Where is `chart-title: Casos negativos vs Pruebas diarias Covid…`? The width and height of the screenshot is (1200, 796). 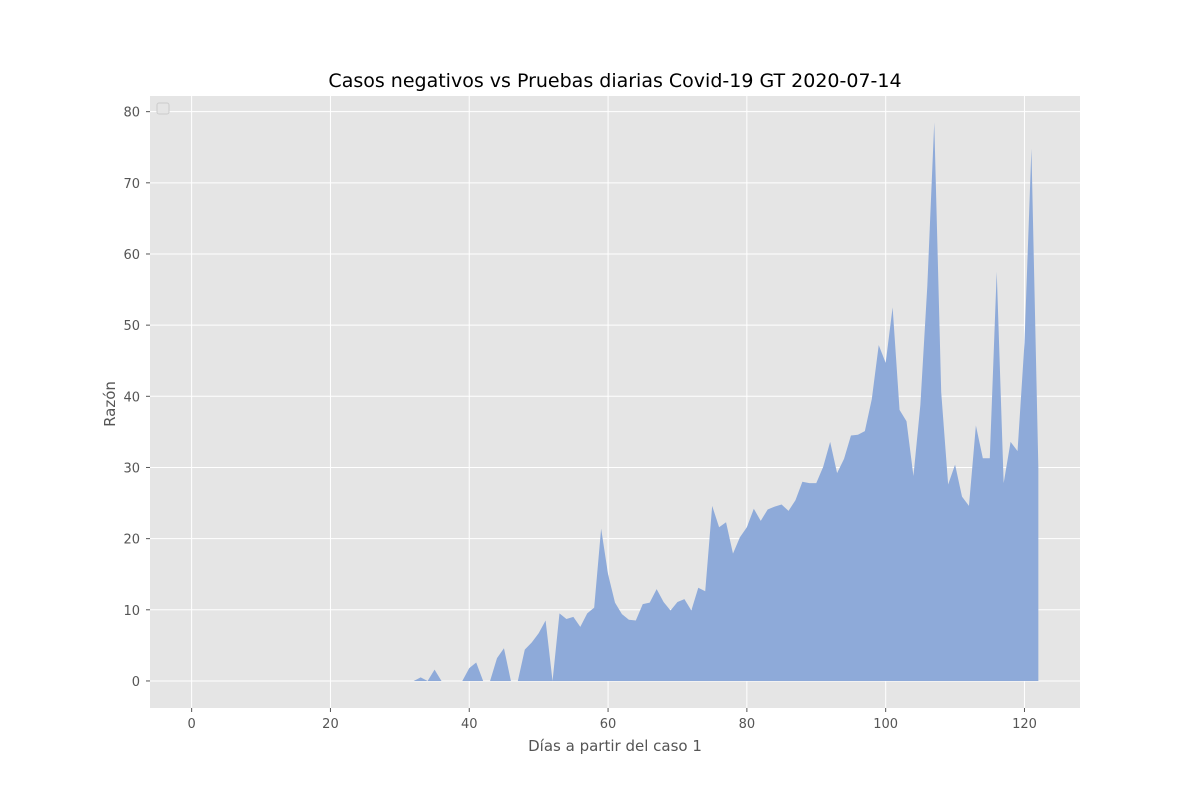 chart-title: Casos negativos vs Pruebas diarias Covid… is located at coordinates (614, 81).